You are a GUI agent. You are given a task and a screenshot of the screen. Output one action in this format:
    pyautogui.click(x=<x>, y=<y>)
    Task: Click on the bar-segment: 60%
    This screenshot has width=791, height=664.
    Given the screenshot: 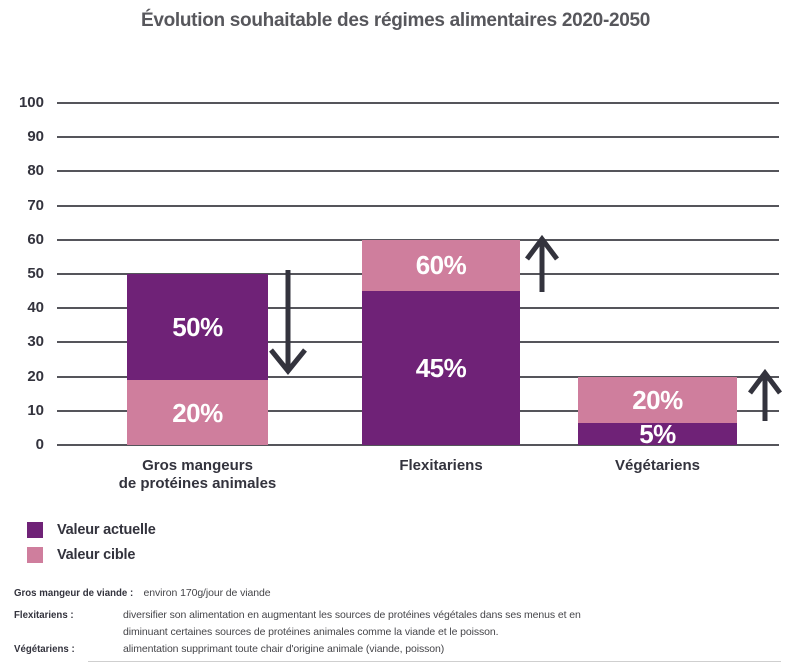 What is the action you would take?
    pyautogui.click(x=441, y=265)
    